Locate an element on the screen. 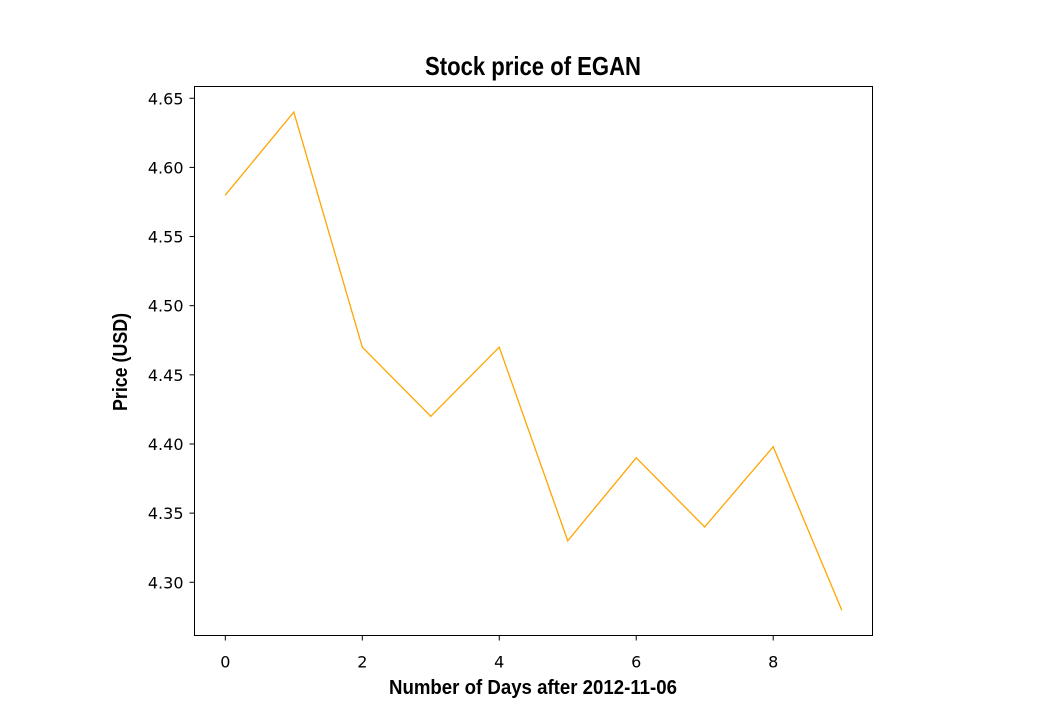 Image resolution: width=1040 pixels, height=715 pixels. y-tick-label: 4.30 is located at coordinates (166, 582).